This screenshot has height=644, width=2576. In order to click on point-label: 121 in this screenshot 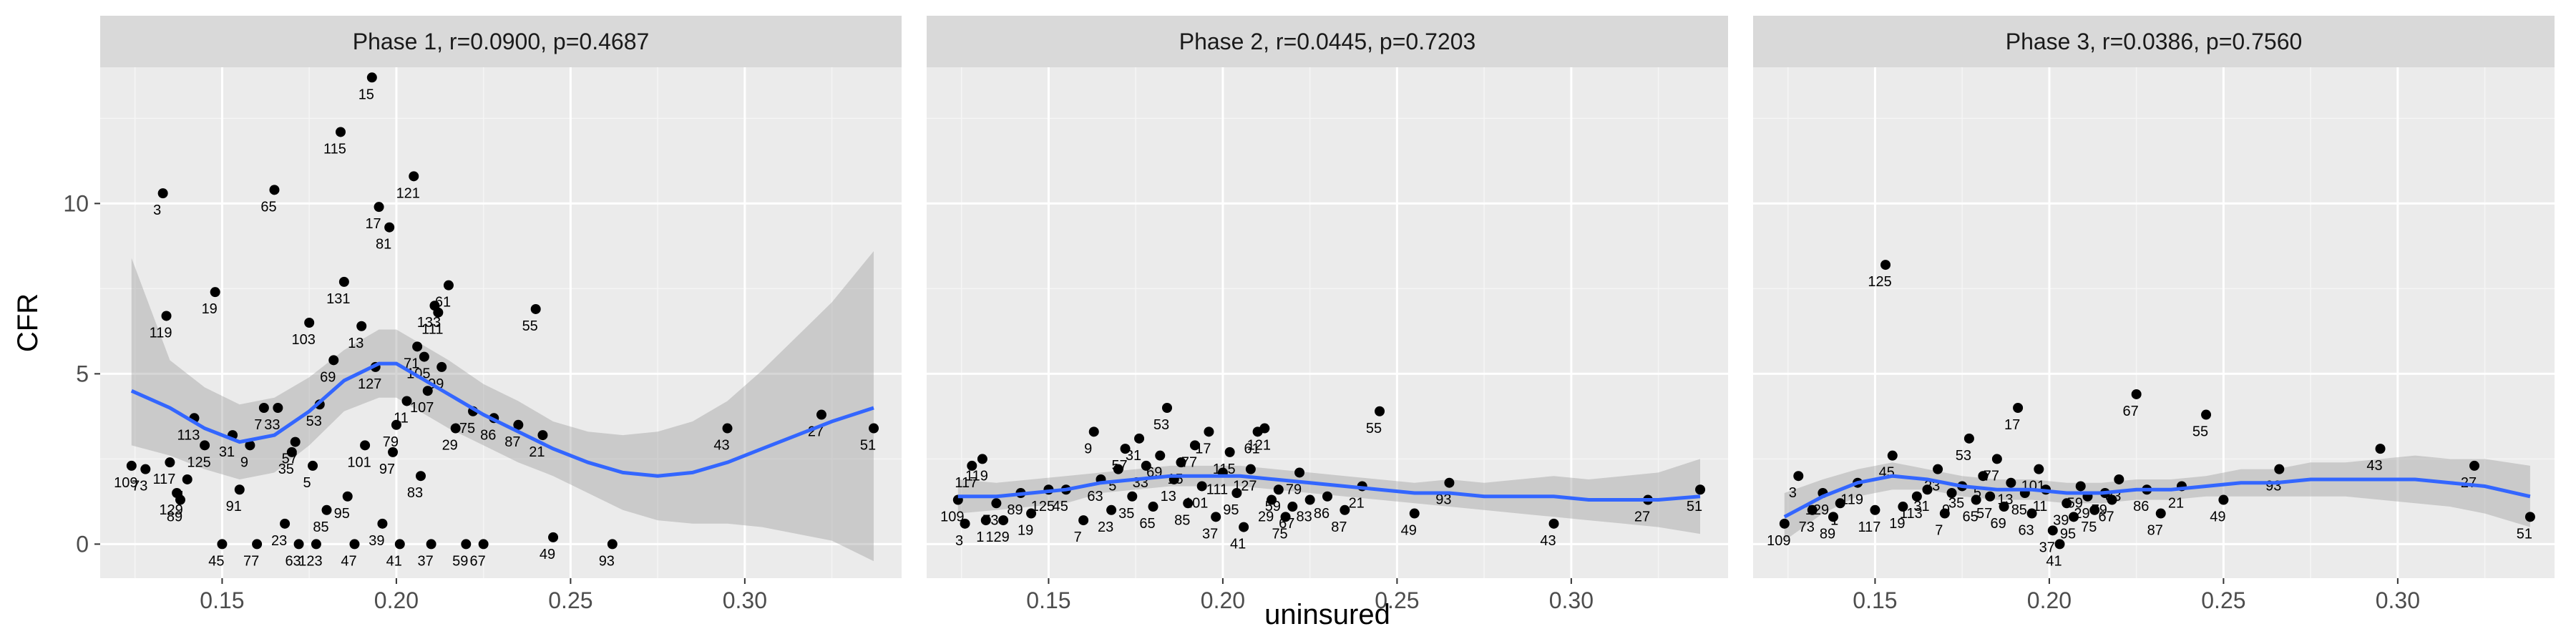, I will do `click(1259, 446)`.